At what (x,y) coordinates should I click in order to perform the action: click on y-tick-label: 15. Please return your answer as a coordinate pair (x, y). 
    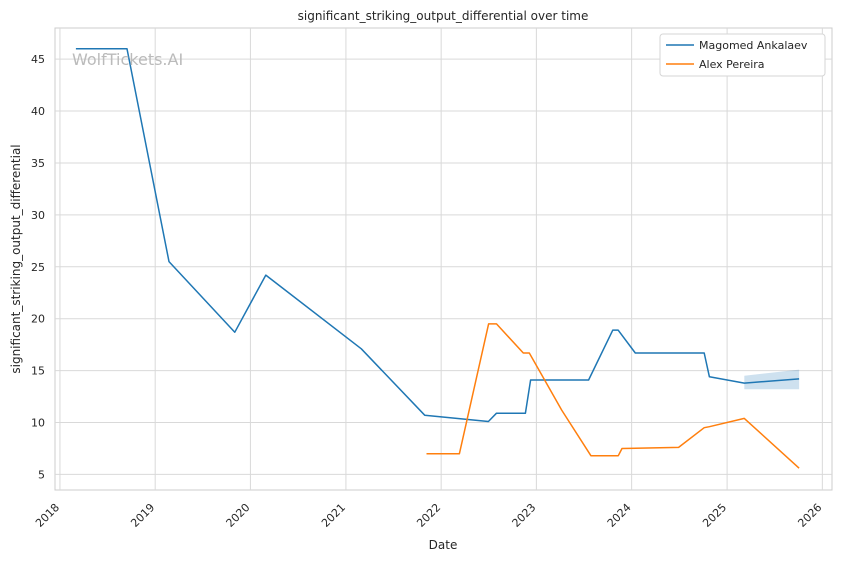
    Looking at the image, I should click on (38, 371).